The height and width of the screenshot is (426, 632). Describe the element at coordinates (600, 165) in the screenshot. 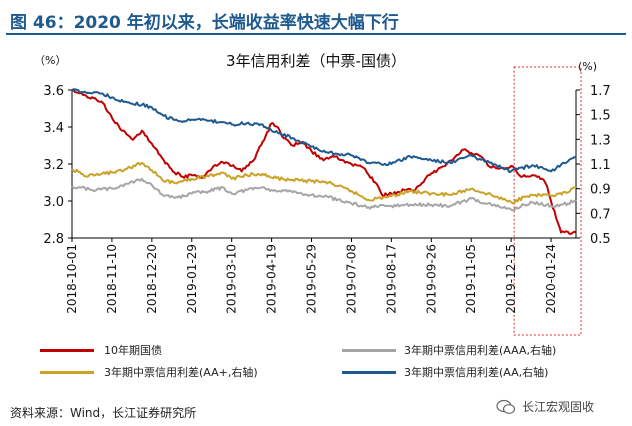

I see `right-tick-label: 1.1` at that location.